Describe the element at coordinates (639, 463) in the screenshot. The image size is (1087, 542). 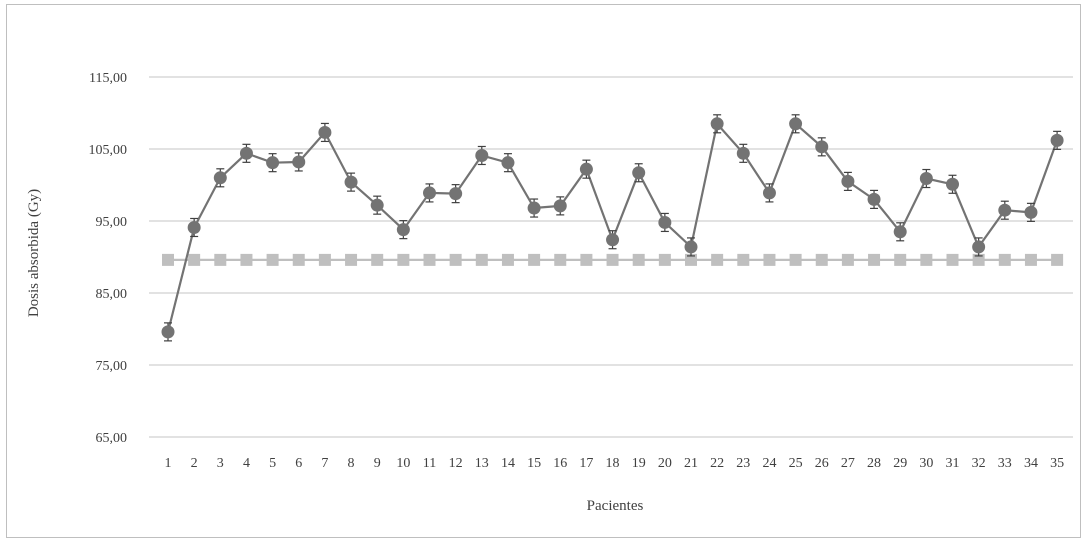
I see `x-tick-label: 19` at that location.